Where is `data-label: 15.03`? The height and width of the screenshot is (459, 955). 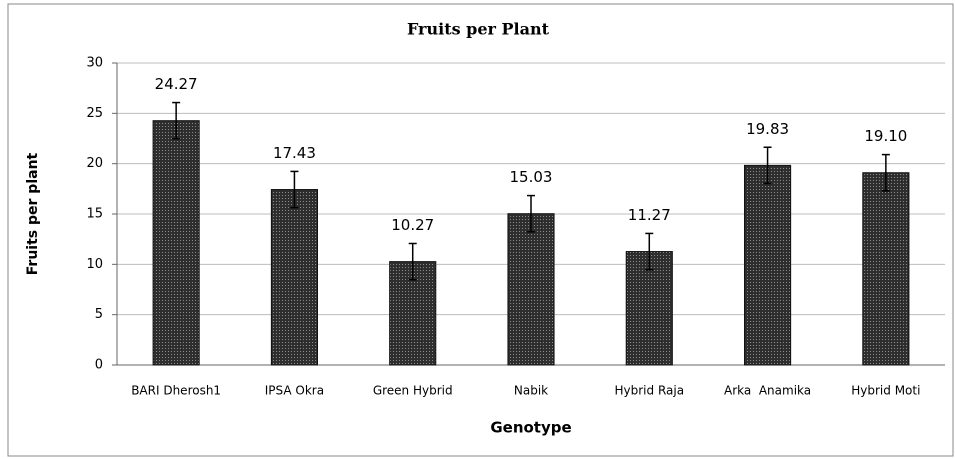
data-label: 15.03 is located at coordinates (531, 177).